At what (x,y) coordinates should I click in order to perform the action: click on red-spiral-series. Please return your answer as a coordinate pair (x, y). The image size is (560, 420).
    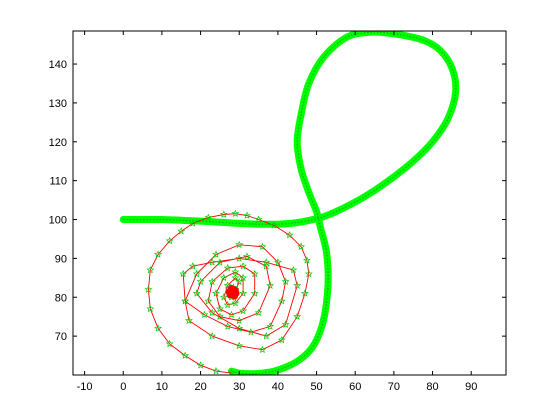
    Looking at the image, I should click on (228, 293).